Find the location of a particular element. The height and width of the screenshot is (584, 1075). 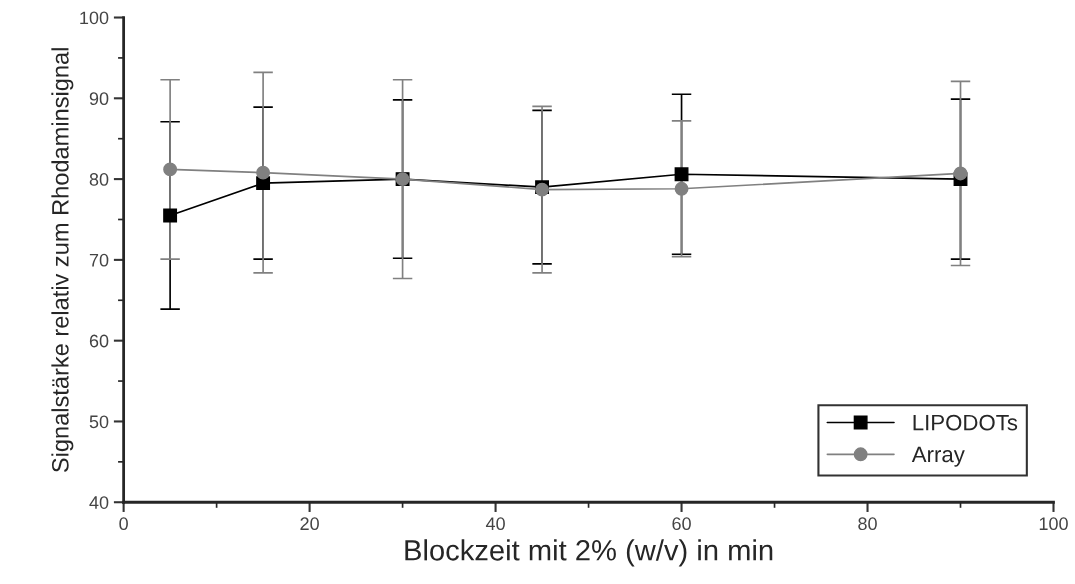

y-tick-label: 80 is located at coordinates (99, 179).